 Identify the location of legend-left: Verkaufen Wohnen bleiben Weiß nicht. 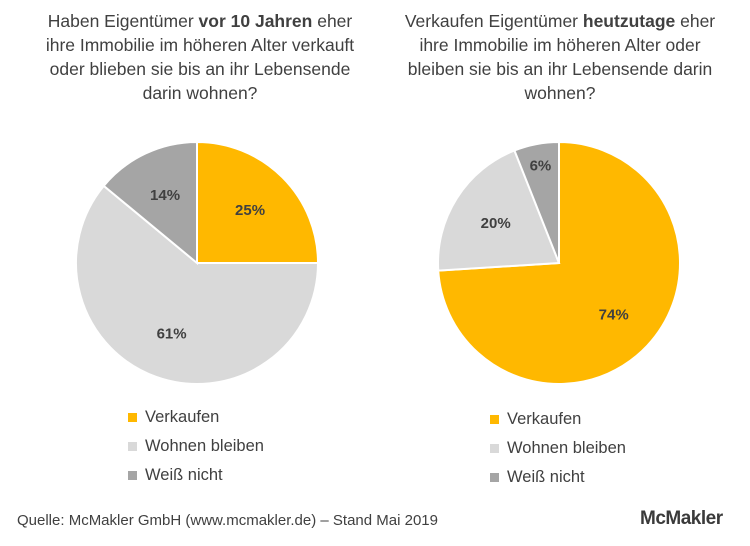
(196, 446).